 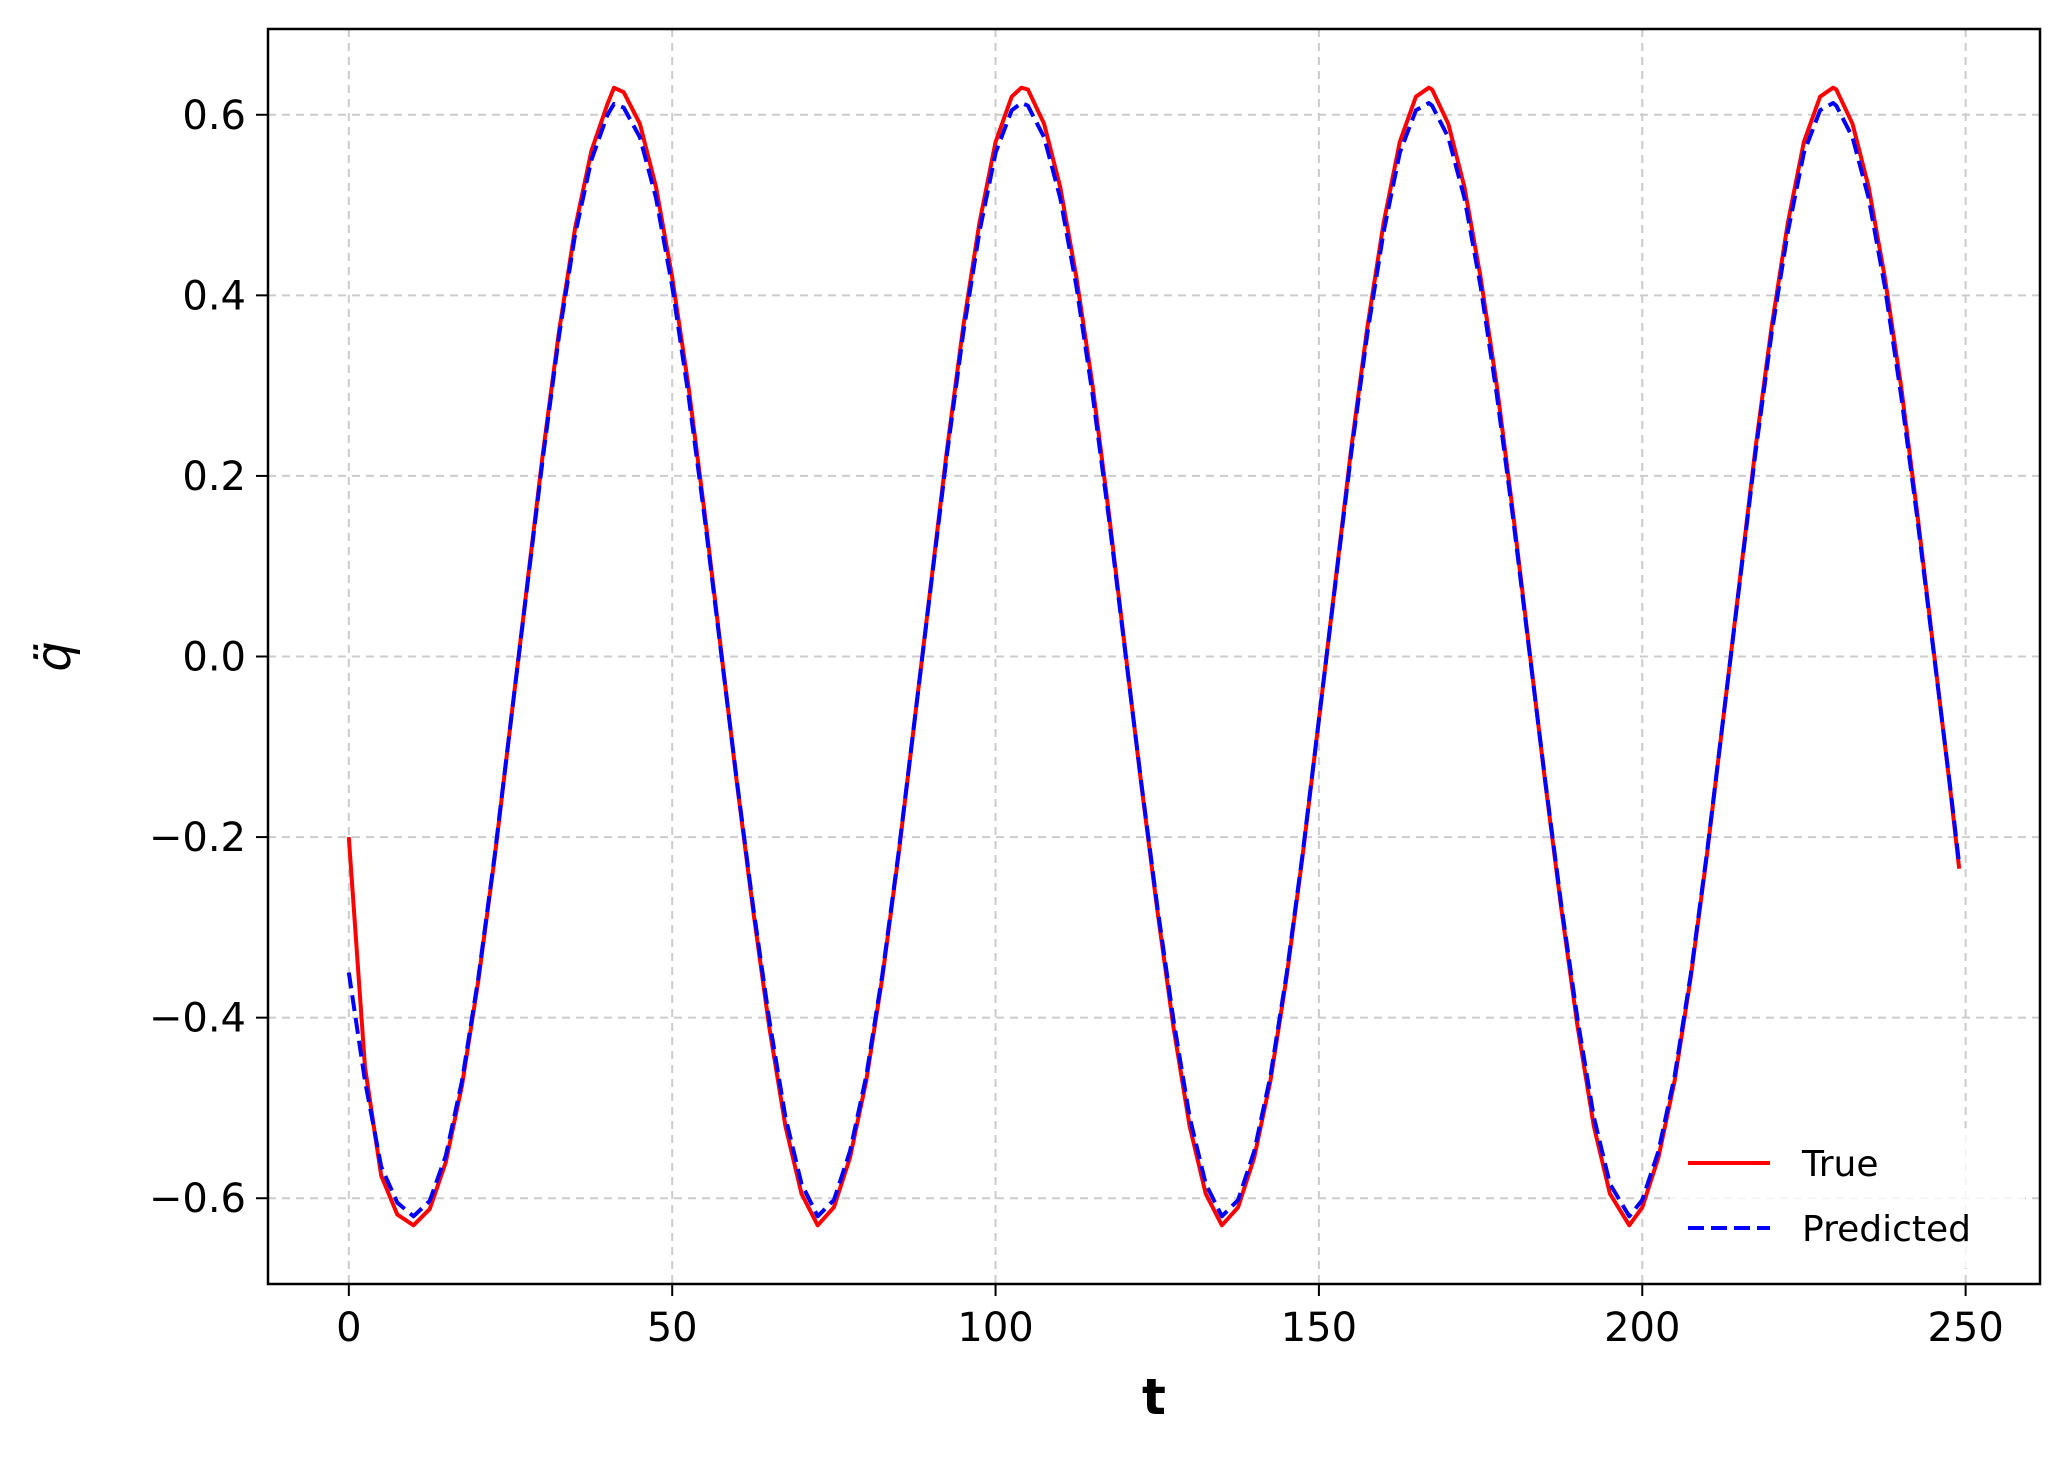 I want to click on y-tick-label: 0.6, so click(x=214, y=116).